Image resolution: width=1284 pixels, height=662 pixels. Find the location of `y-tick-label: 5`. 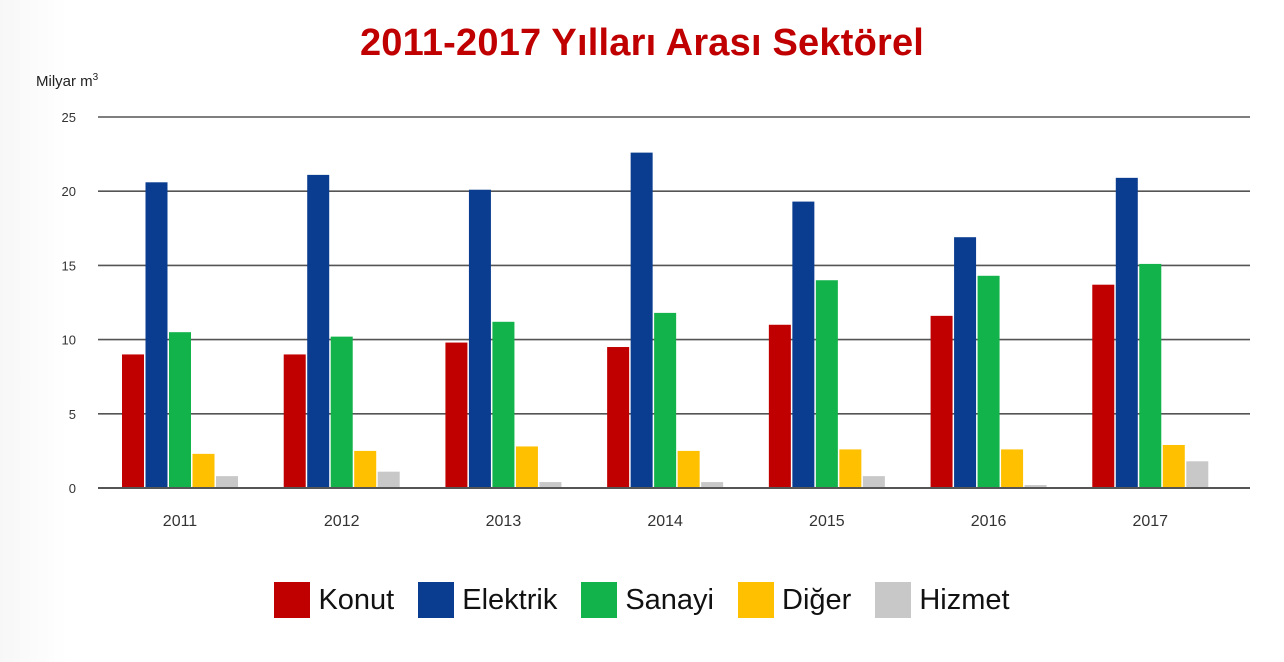

y-tick-label: 5 is located at coordinates (72, 414).